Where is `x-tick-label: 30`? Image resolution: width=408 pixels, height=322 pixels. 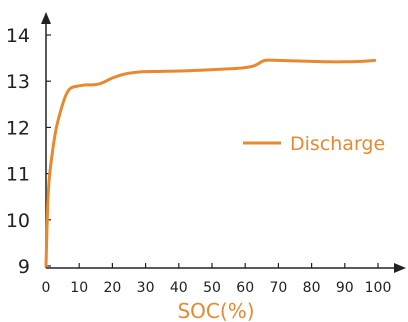 x-tick-label: 30 is located at coordinates (146, 288).